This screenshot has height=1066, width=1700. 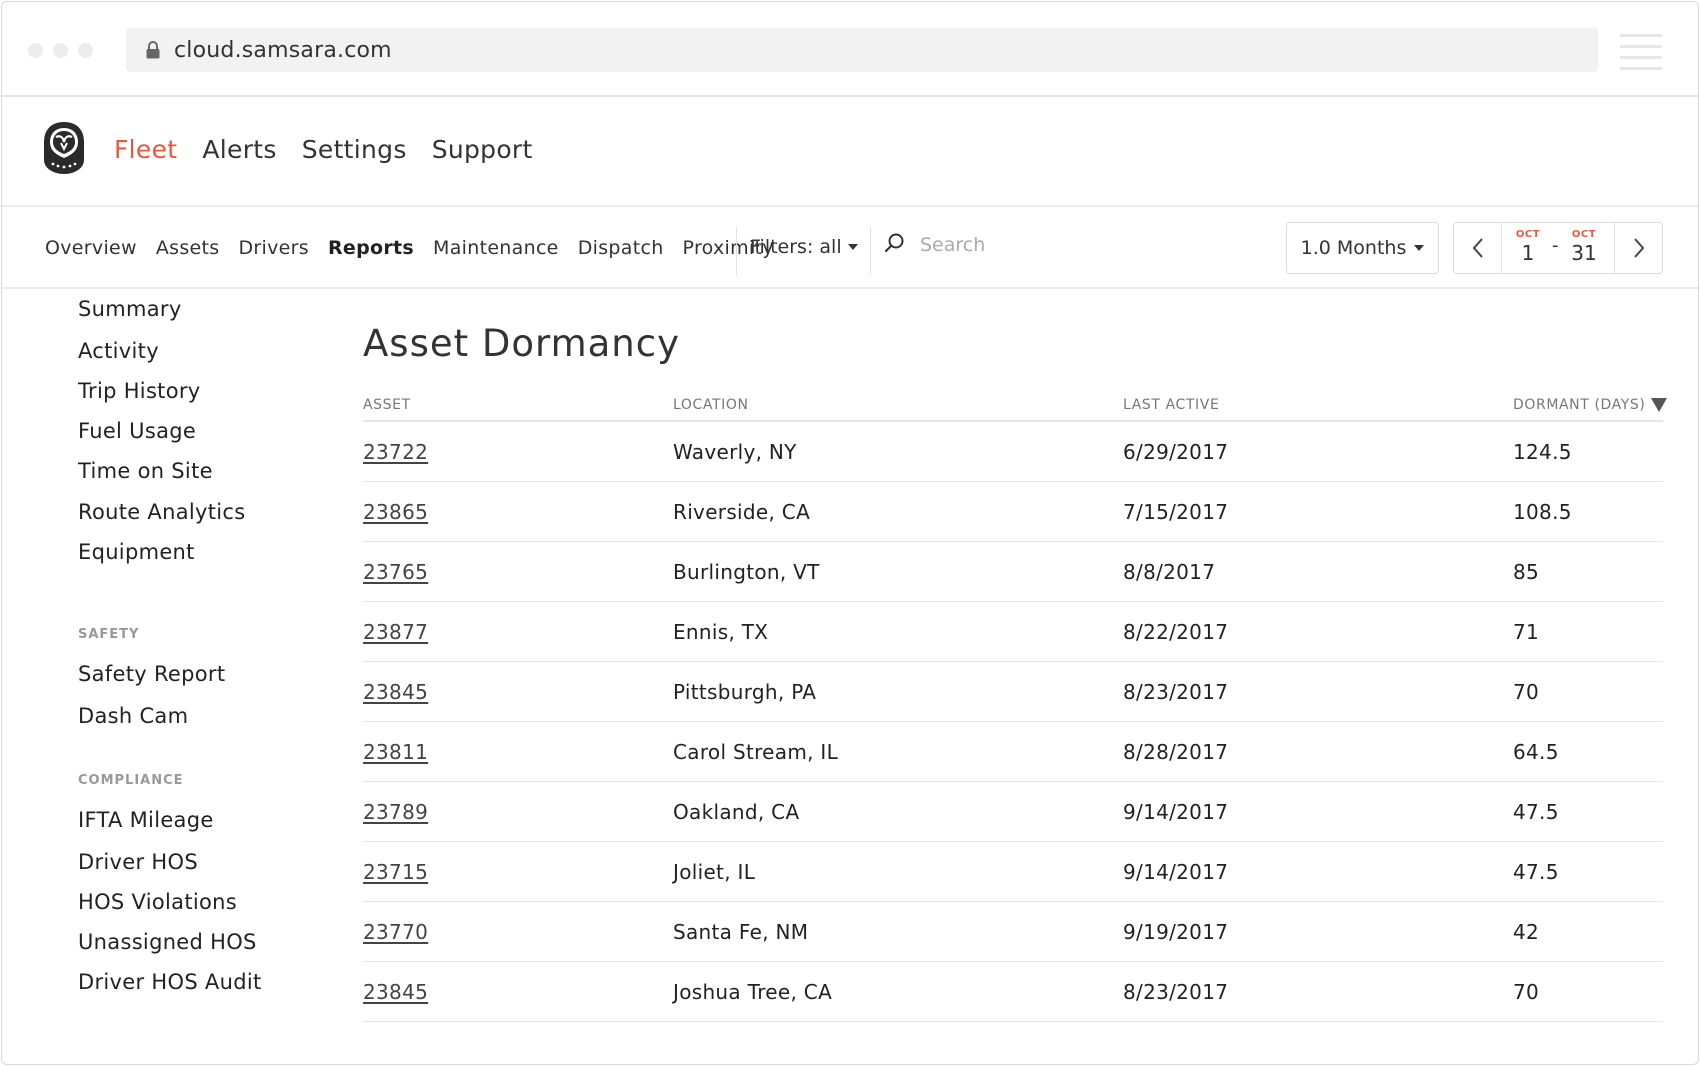 I want to click on nav-support: Support, so click(x=482, y=149).